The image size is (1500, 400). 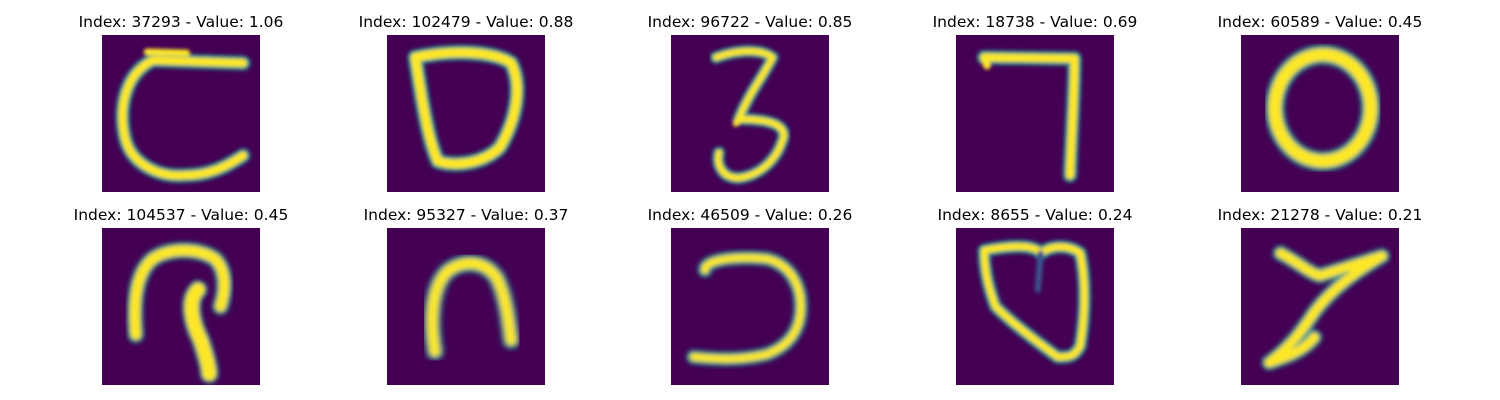 I want to click on glyph-c-shape, so click(x=183, y=115).